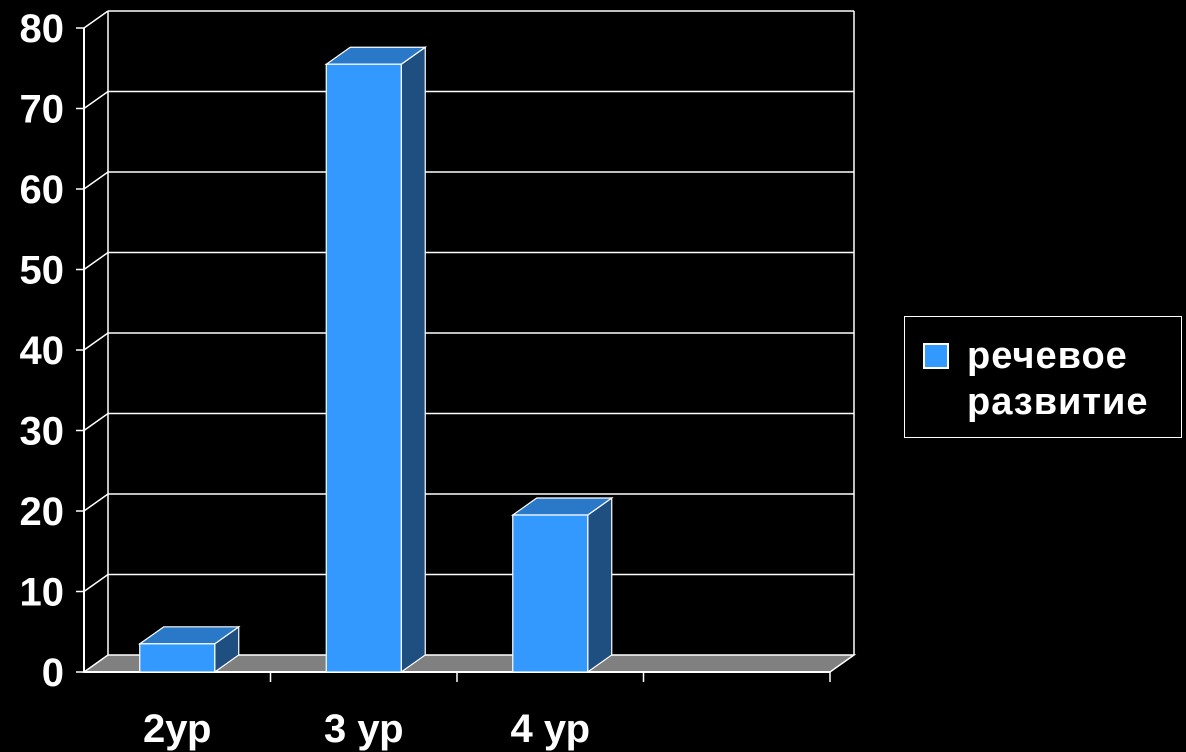 The image size is (1186, 752). Describe the element at coordinates (42, 29) in the screenshot. I see `y-tick-label: 80` at that location.